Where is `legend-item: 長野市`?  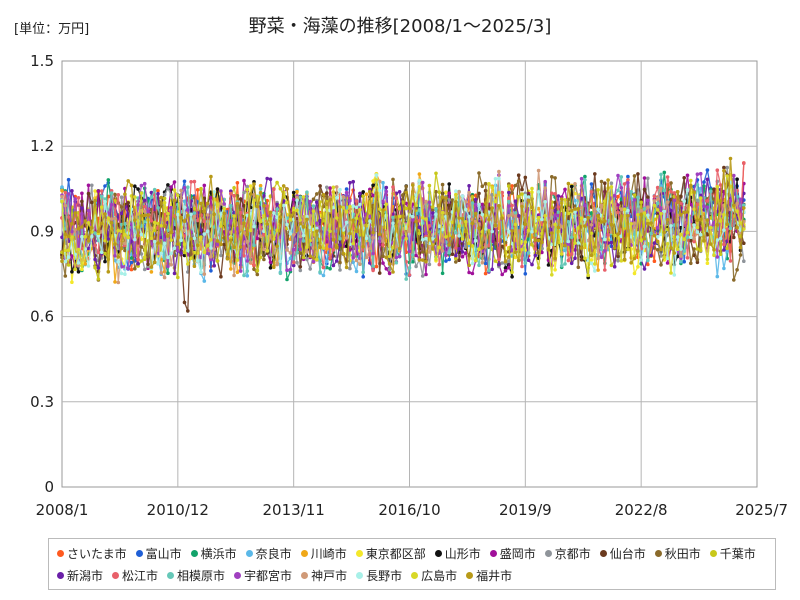 legend-item: 長野市 is located at coordinates (379, 575).